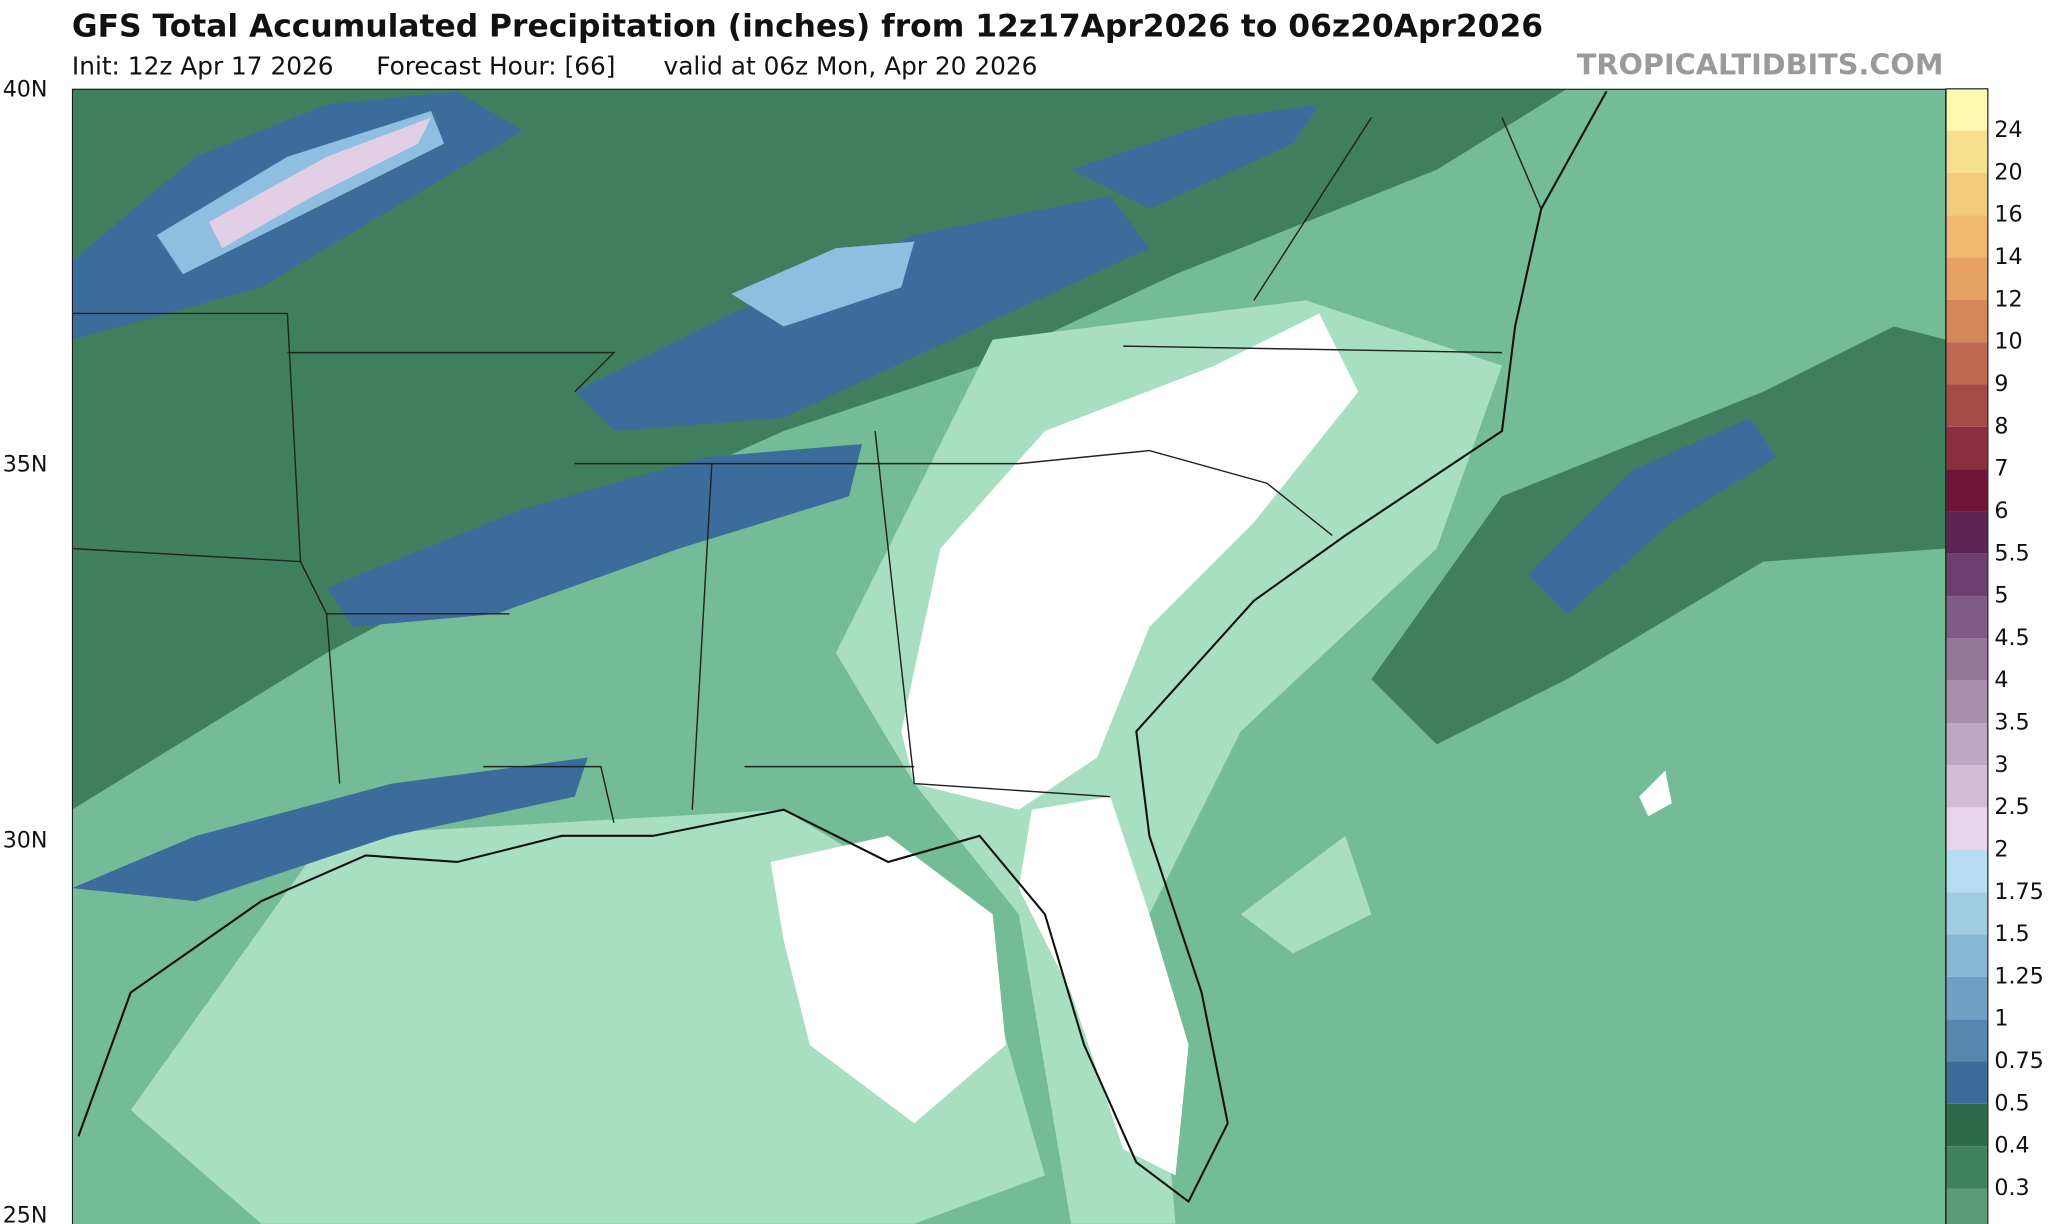 The width and height of the screenshot is (2048, 1224). What do you see at coordinates (2011, 807) in the screenshot?
I see `colorbar-label: 2.5` at bounding box center [2011, 807].